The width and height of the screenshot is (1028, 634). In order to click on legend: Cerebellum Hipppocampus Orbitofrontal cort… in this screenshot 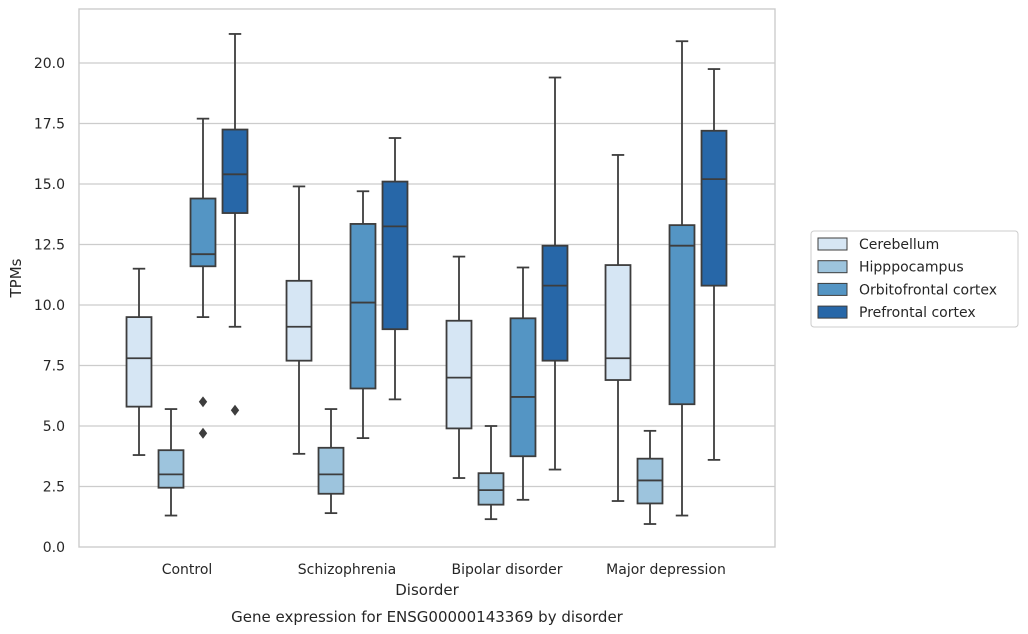, I will do `click(914, 279)`.